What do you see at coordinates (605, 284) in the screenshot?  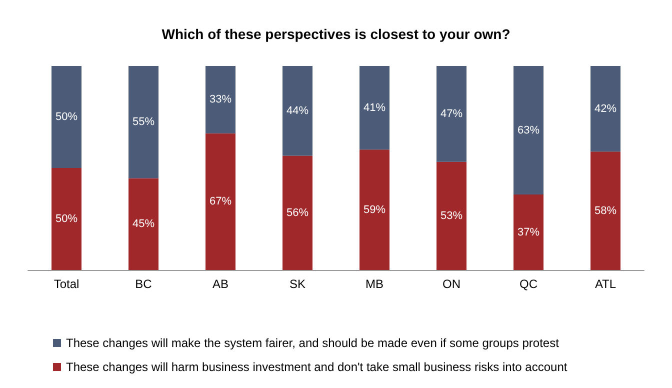 I see `x-tick-label: ATL` at bounding box center [605, 284].